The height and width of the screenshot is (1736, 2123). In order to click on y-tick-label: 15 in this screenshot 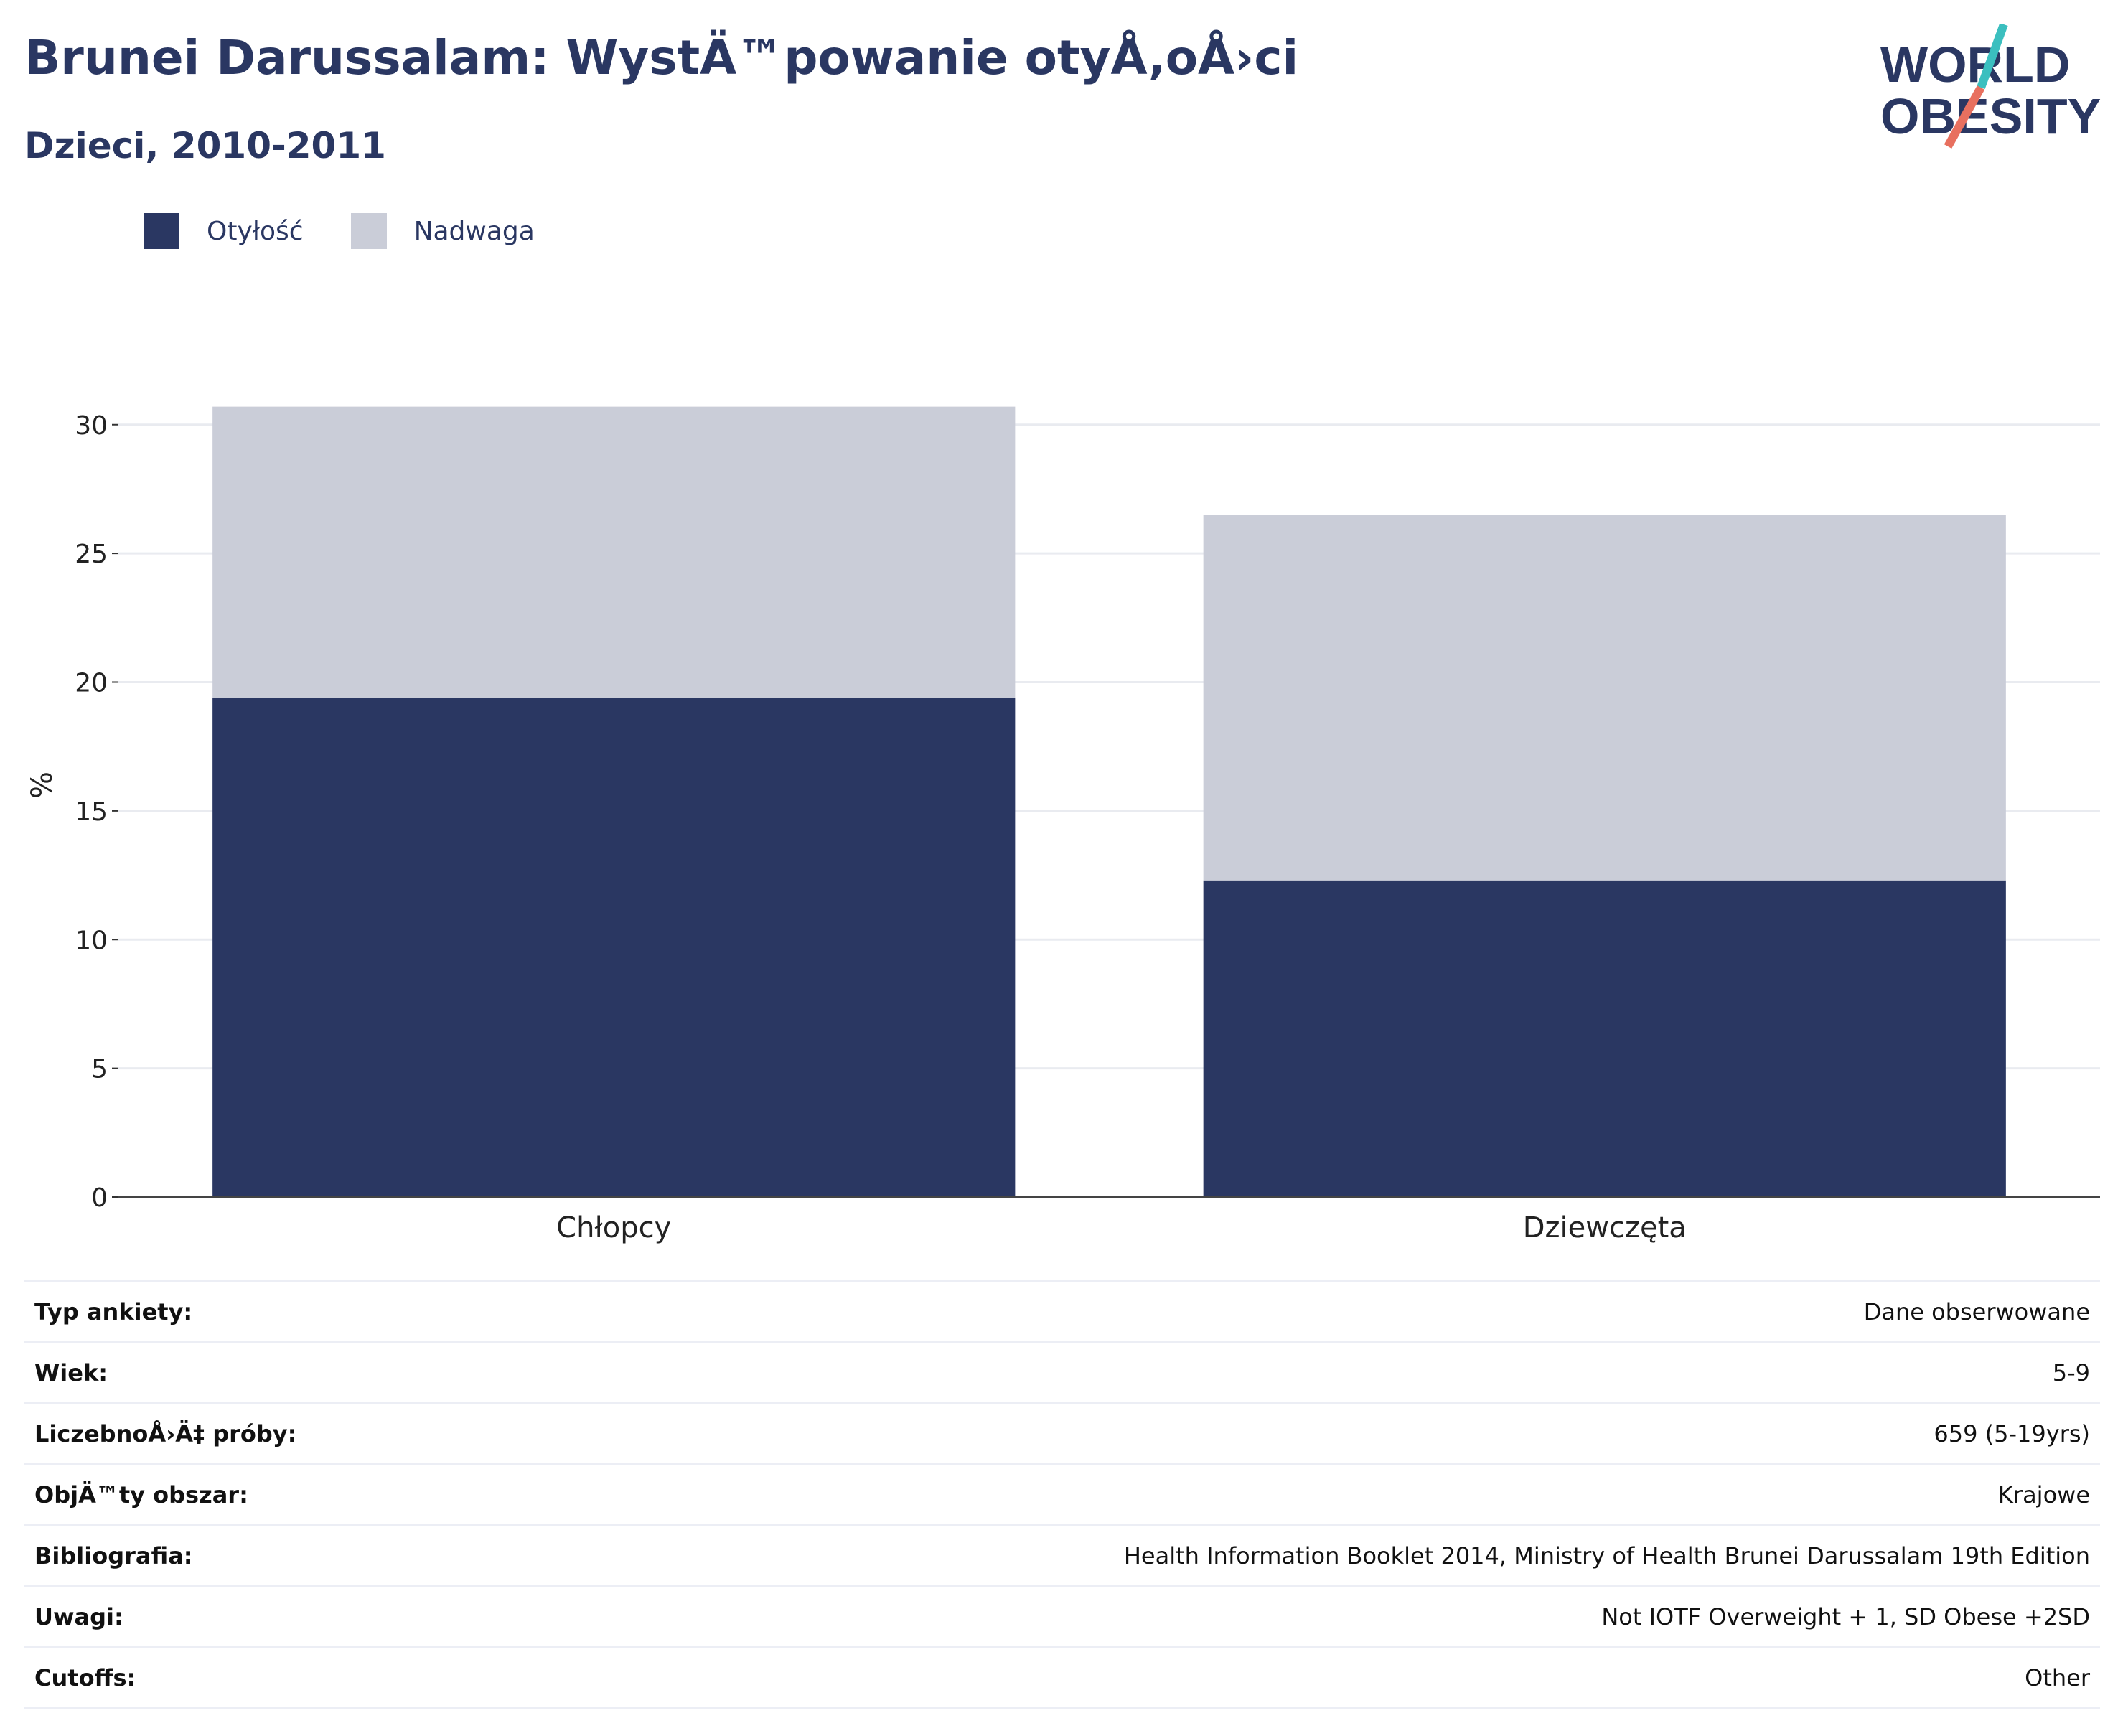, I will do `click(91, 812)`.